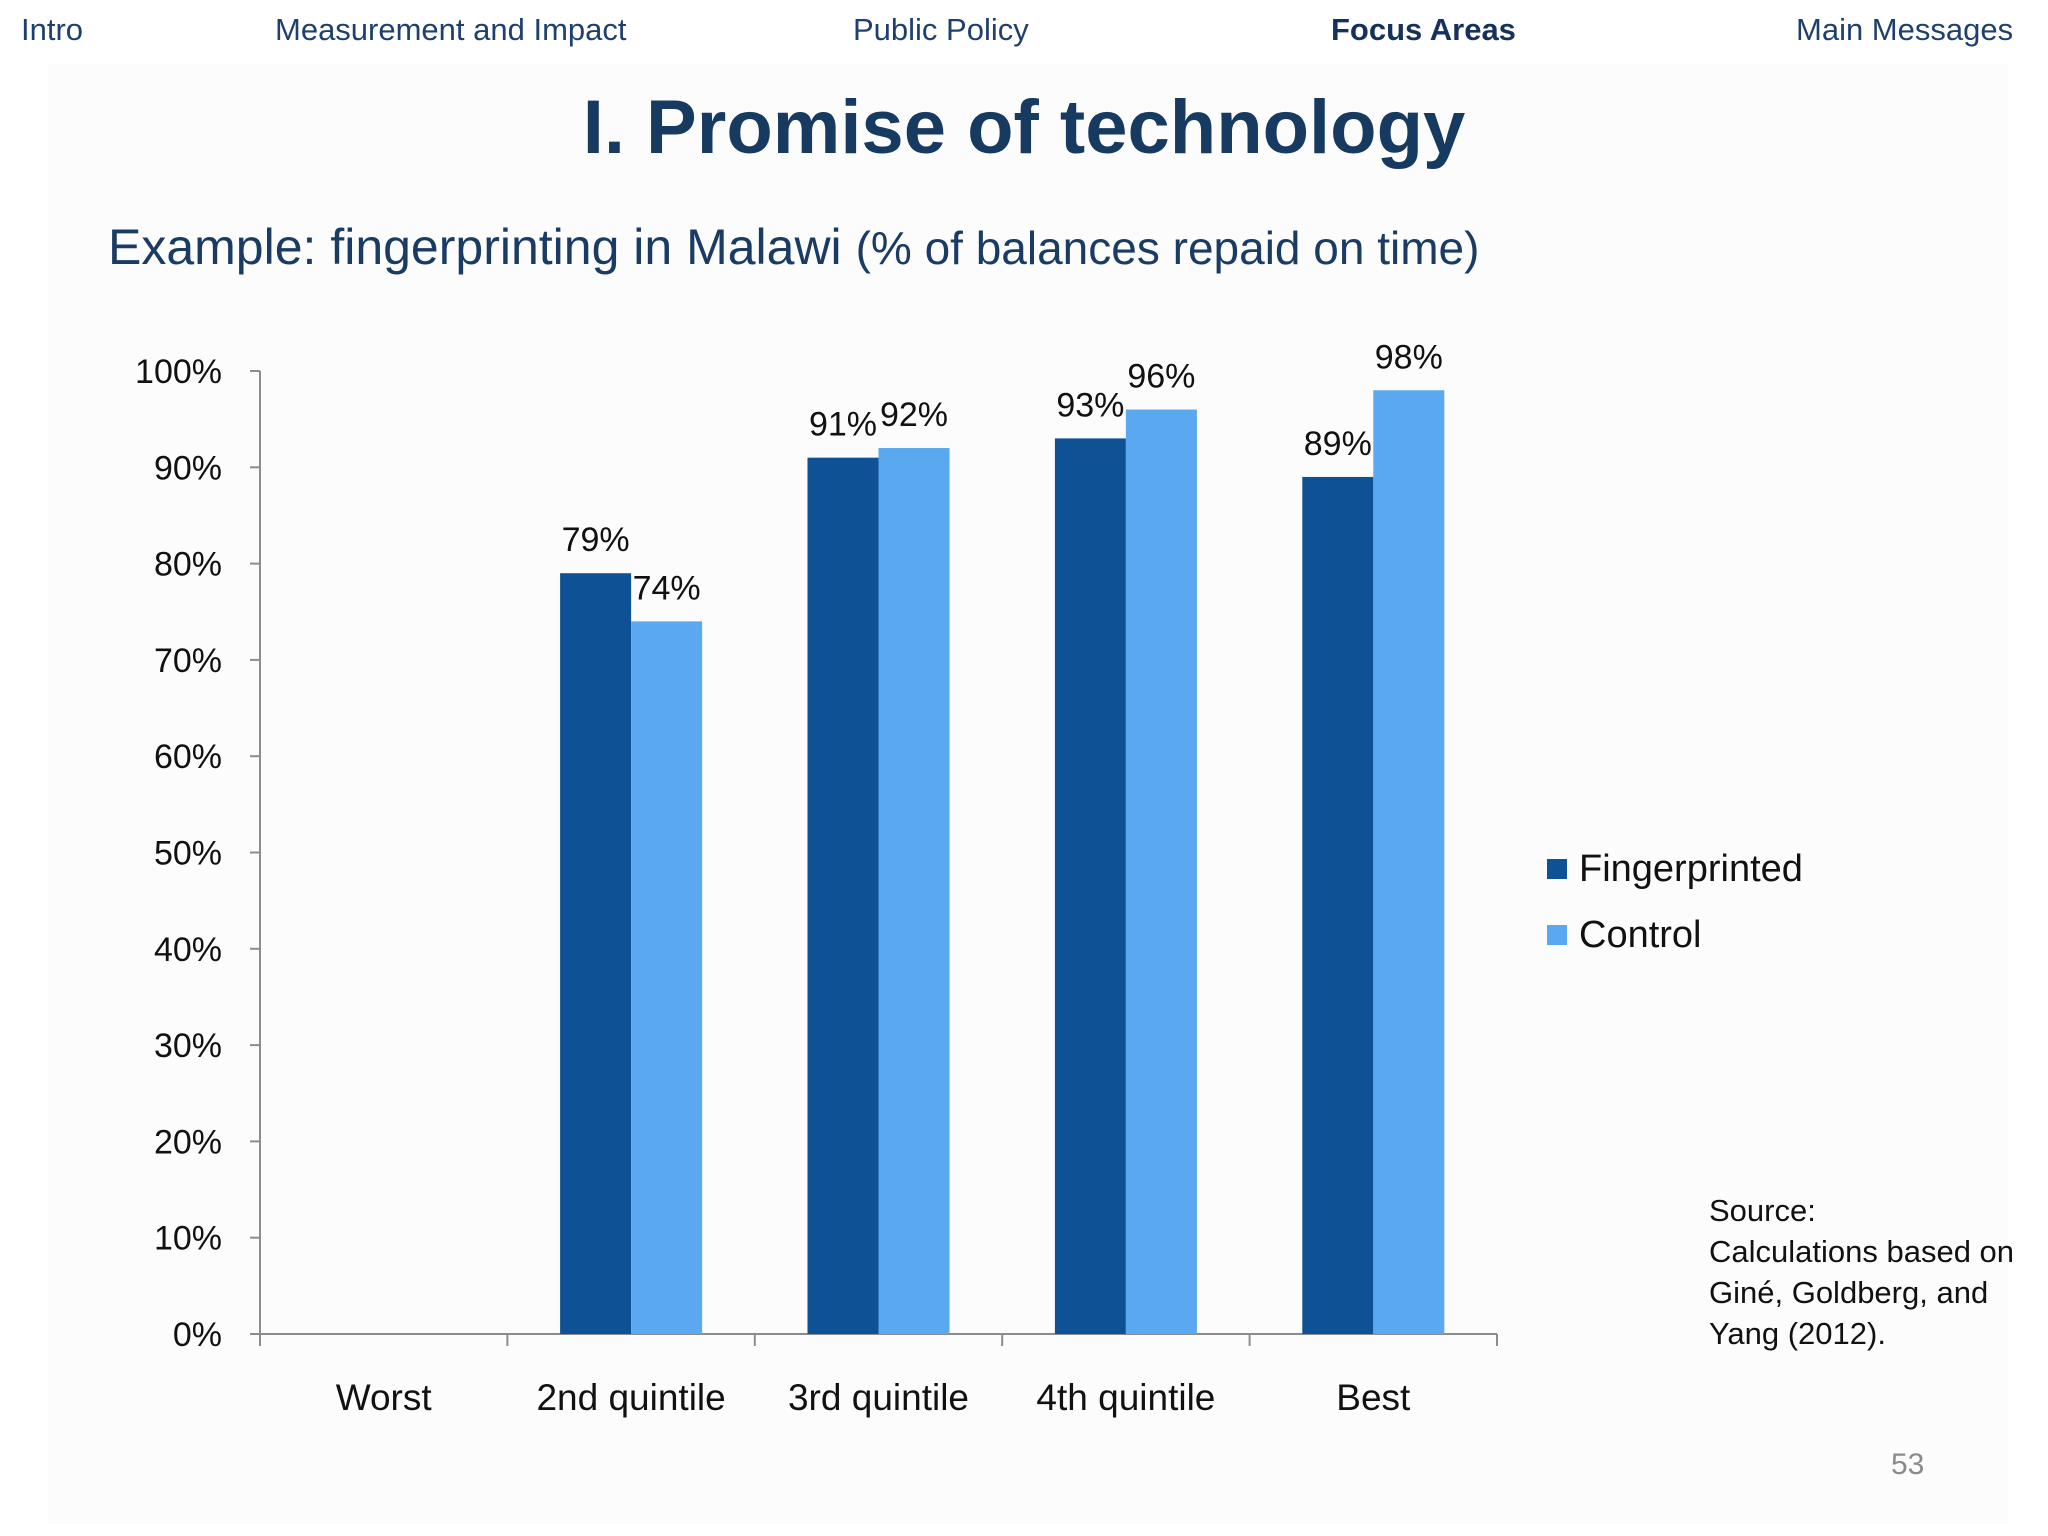 This screenshot has height=1536, width=2048. I want to click on y-tick-label: 30%, so click(188, 1046).